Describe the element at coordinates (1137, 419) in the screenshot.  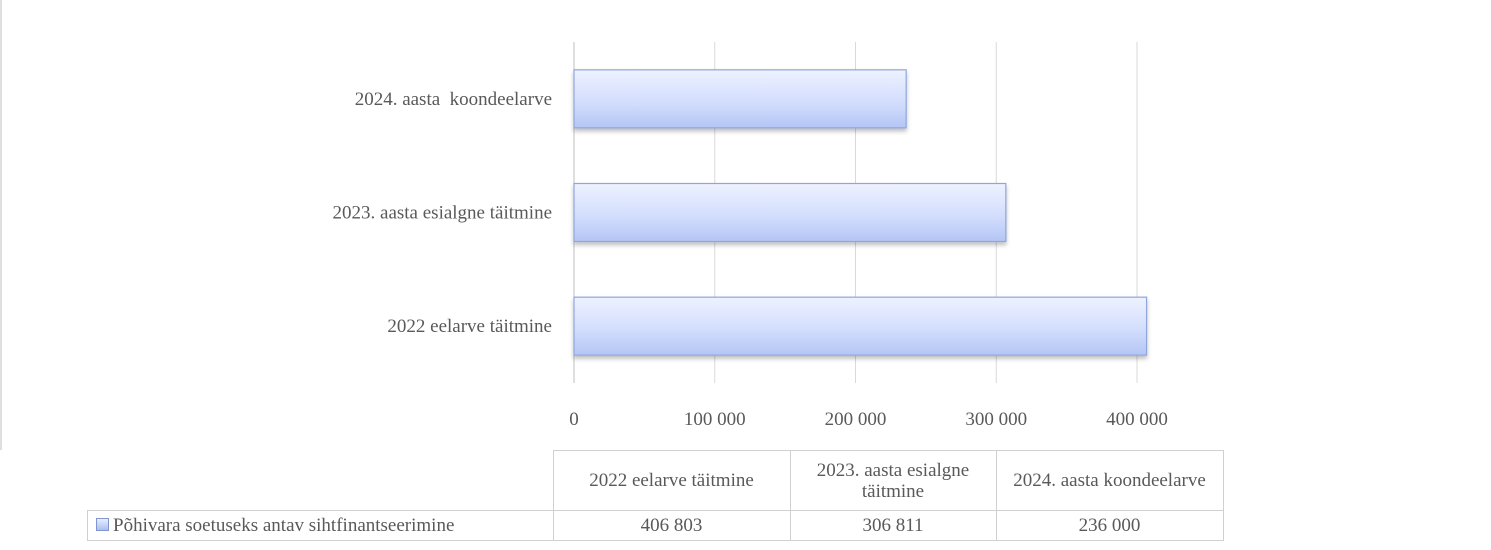
I see `x-tick-label: 400 000` at that location.